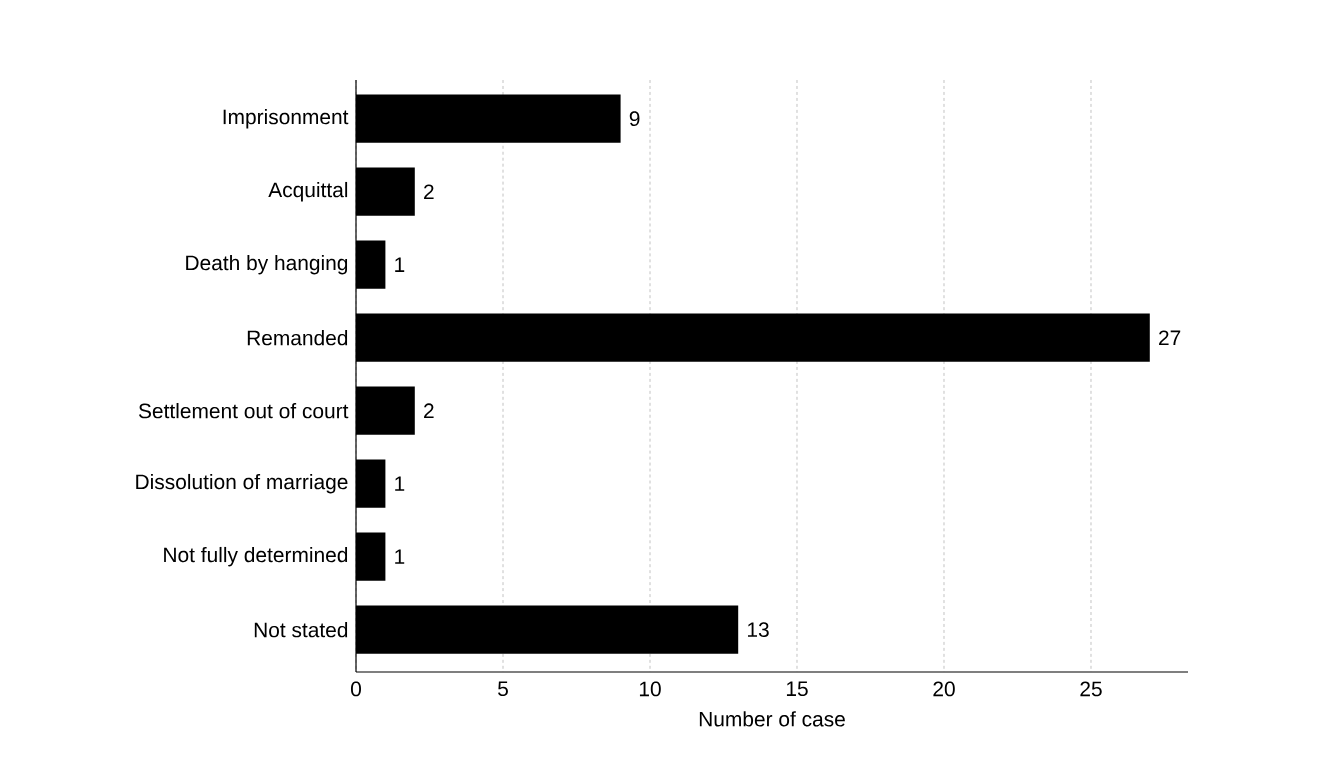 The width and height of the screenshot is (1321, 778). What do you see at coordinates (503, 689) in the screenshot?
I see `x-tick-label: 5` at bounding box center [503, 689].